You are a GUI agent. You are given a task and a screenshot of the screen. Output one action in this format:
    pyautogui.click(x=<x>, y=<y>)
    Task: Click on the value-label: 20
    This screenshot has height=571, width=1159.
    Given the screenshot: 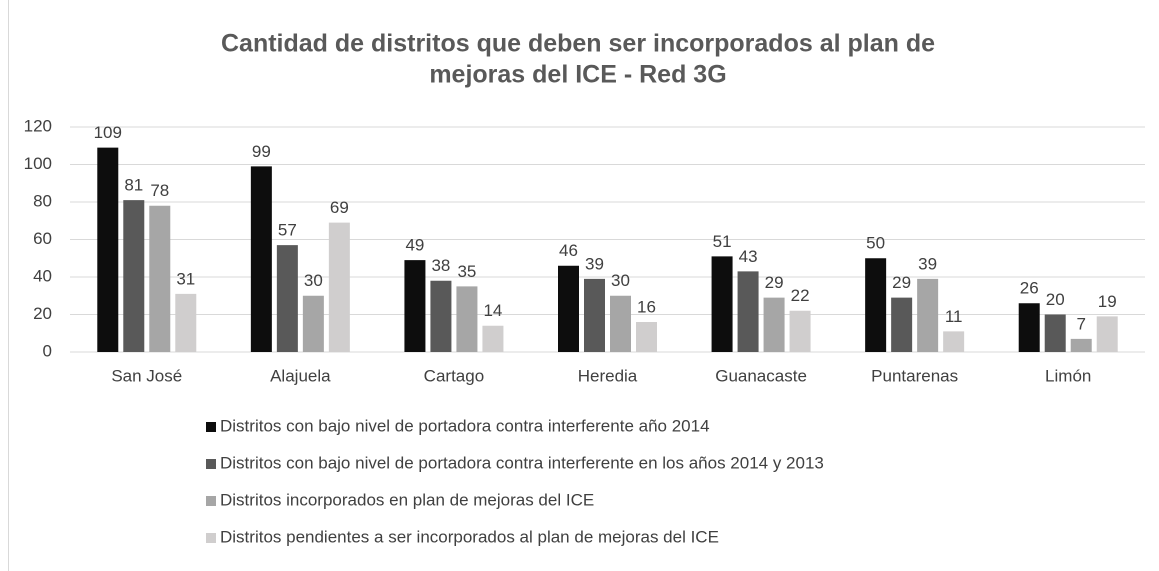 What is the action you would take?
    pyautogui.click(x=1055, y=299)
    